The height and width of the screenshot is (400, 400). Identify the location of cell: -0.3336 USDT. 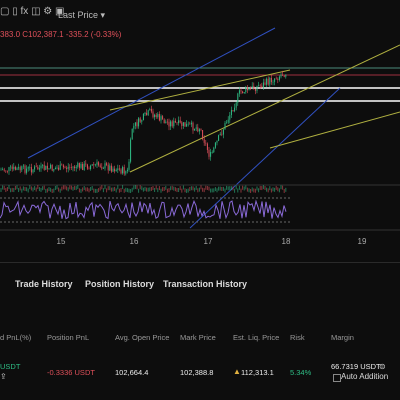
(71, 372).